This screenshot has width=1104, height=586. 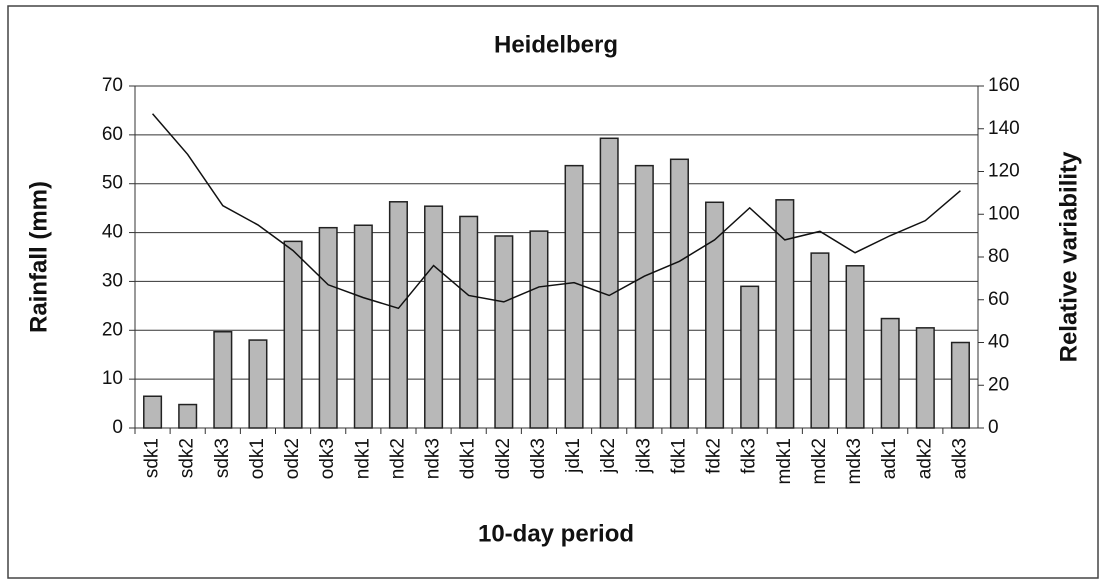 What do you see at coordinates (556, 533) in the screenshot?
I see `x-axis-label: 10-day period` at bounding box center [556, 533].